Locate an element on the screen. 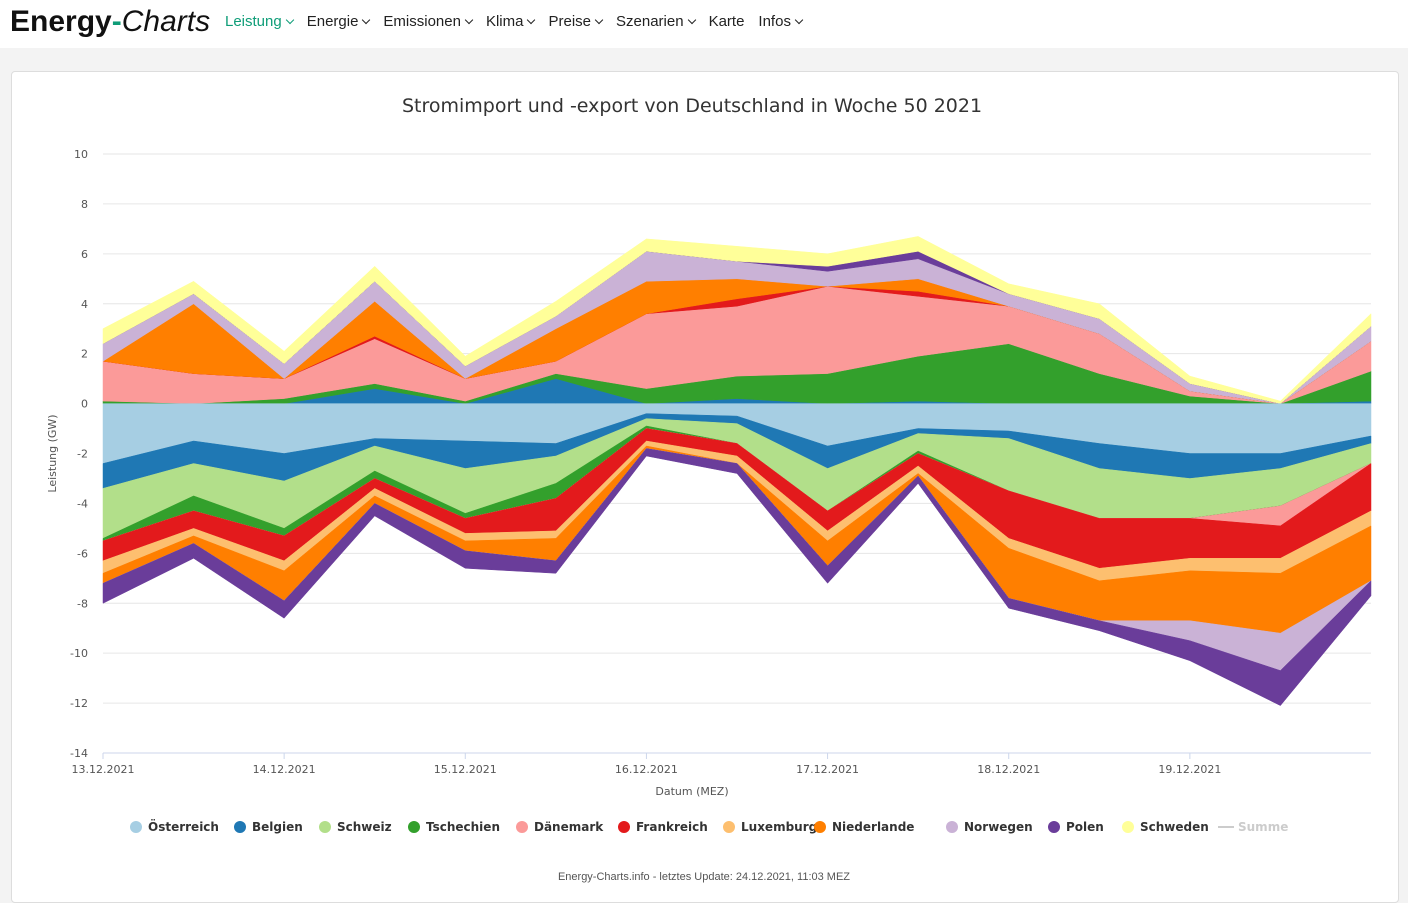  x-tick-label: 19.12.2021 is located at coordinates (1189, 769).